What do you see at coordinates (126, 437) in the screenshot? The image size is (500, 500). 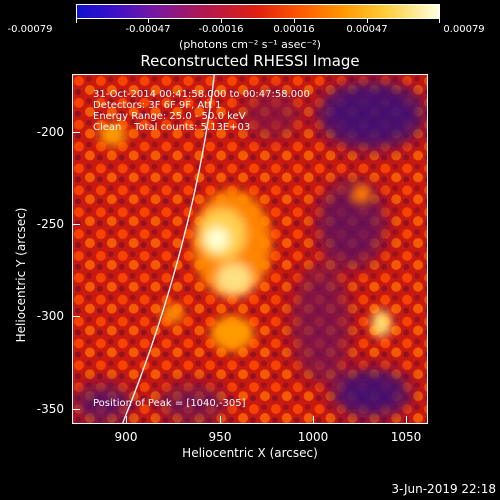 I see `x-tick-label: 900` at bounding box center [126, 437].